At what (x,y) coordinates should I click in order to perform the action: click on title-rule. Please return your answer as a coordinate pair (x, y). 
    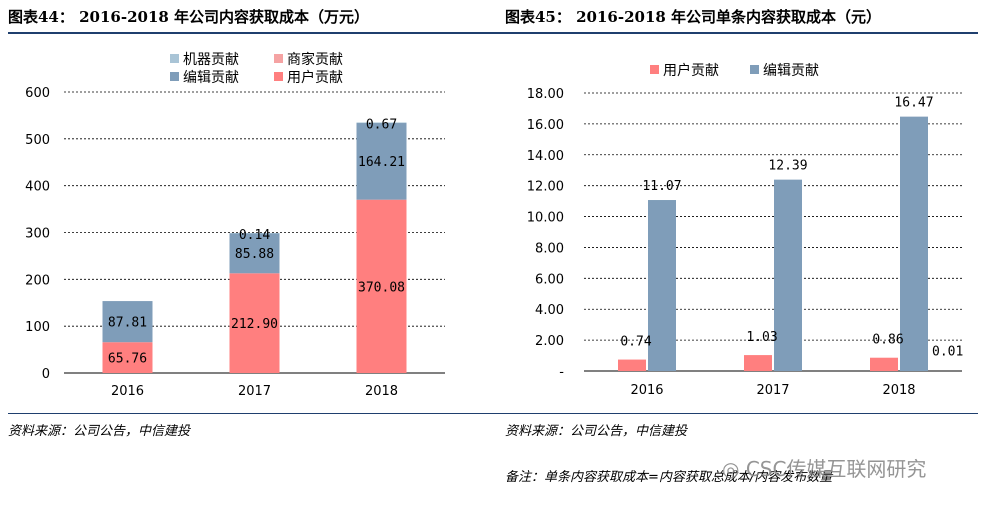
    Looking at the image, I should click on (493, 33).